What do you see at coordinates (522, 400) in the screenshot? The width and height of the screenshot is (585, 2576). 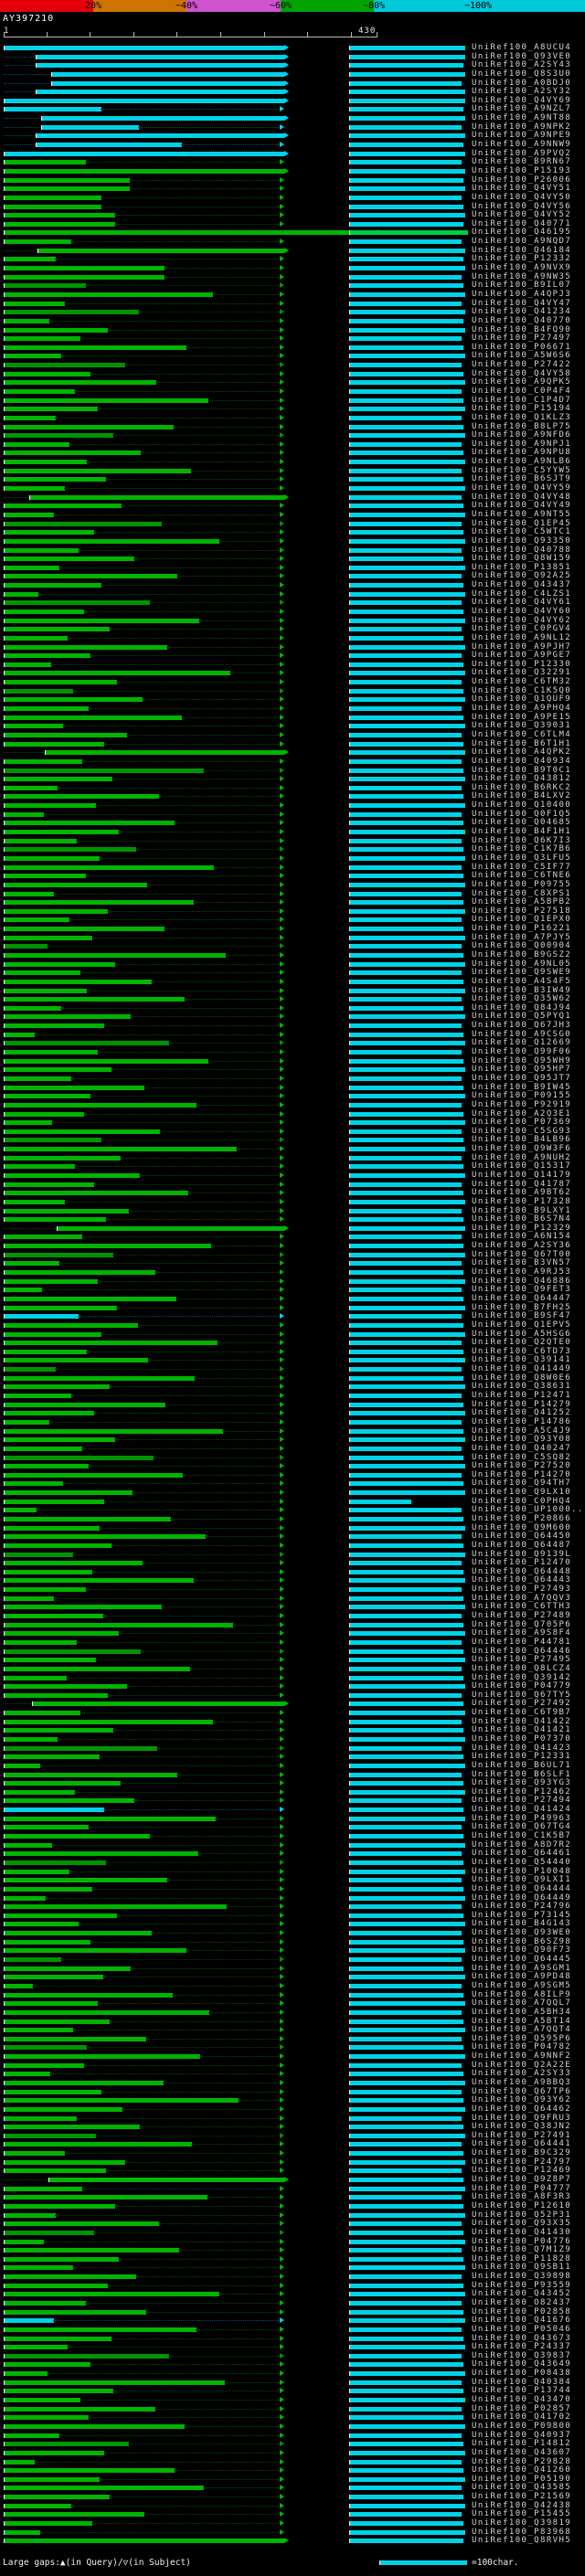 I see `hit-label: UniRef100_C1P4D7` at bounding box center [522, 400].